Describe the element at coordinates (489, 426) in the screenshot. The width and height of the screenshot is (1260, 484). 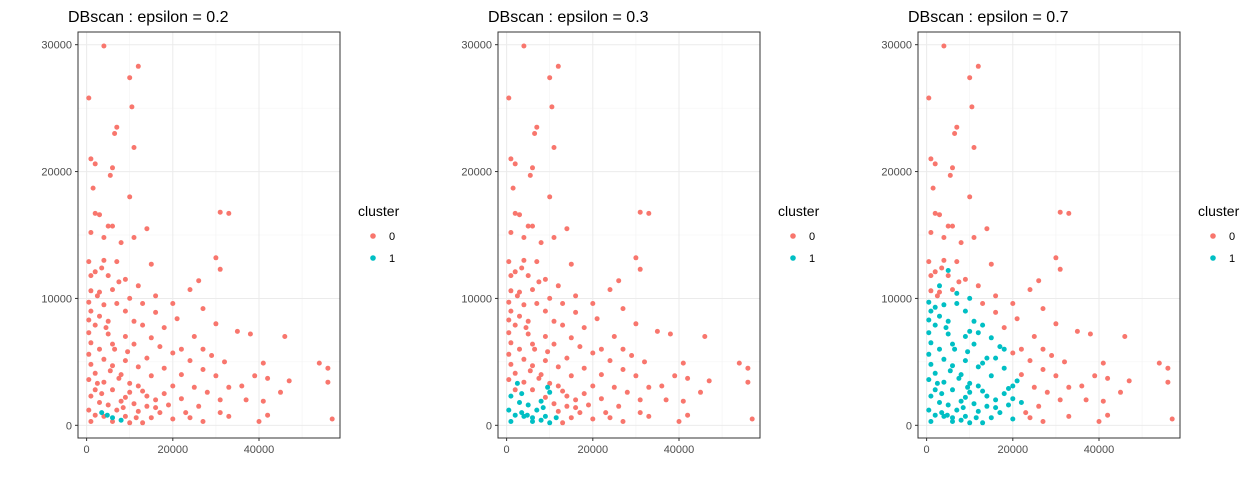
I see `y-tick-label: 0` at that location.